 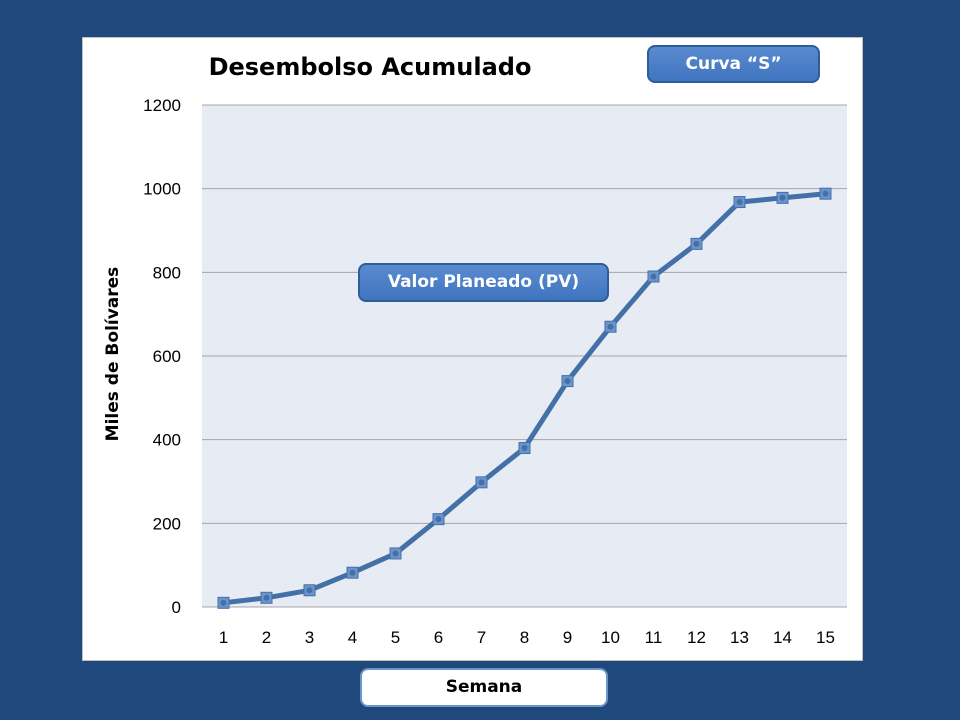 I want to click on x-tick-label: 8, so click(x=524, y=637).